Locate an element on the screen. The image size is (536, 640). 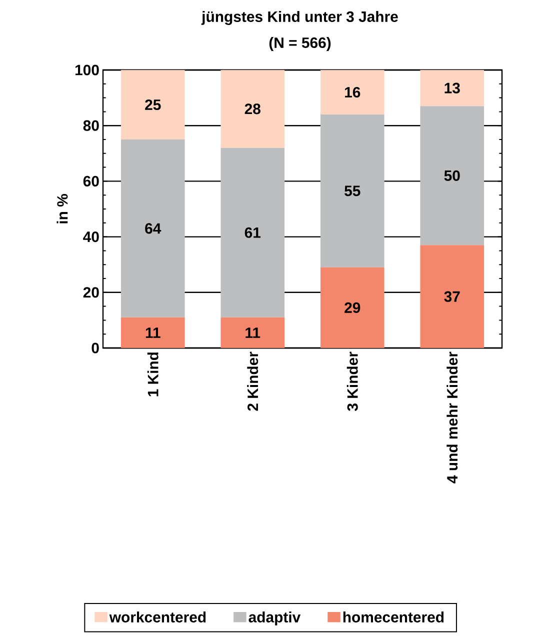
legend-label: adaptiv is located at coordinates (274, 619).